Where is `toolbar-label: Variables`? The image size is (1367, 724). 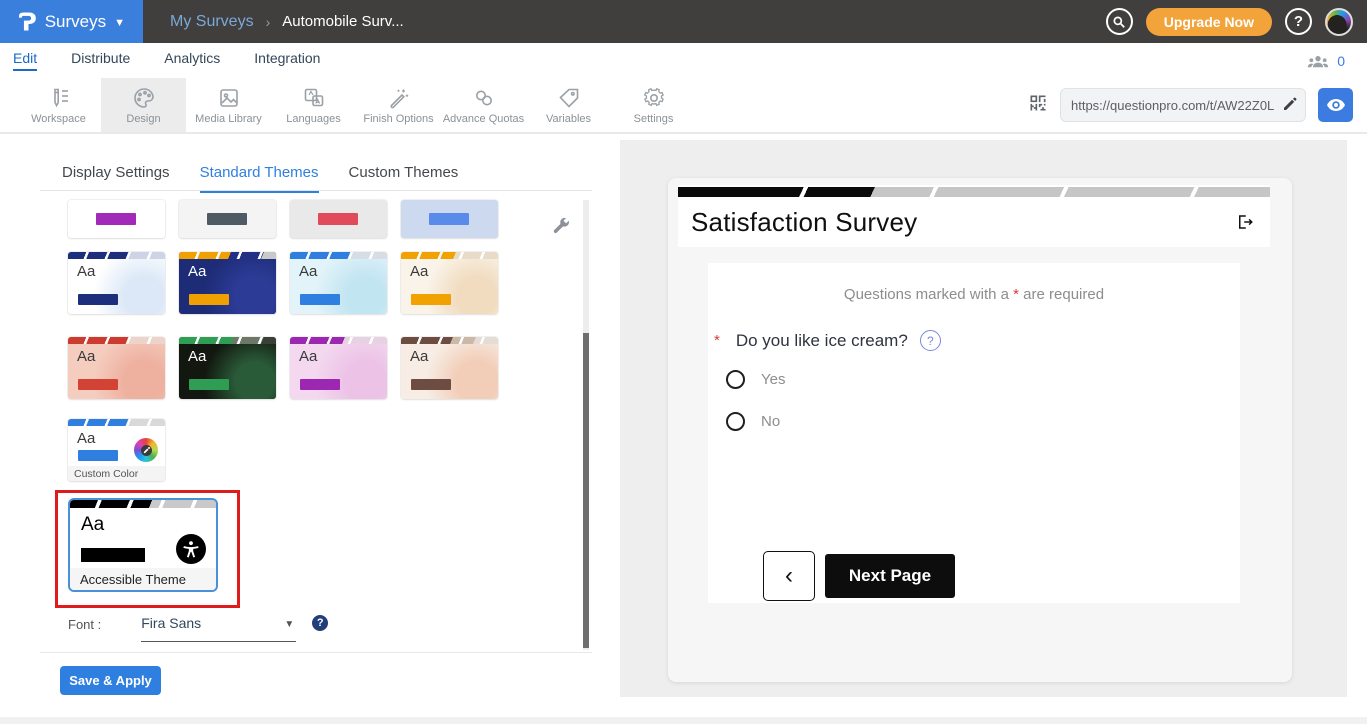 toolbar-label: Variables is located at coordinates (568, 118).